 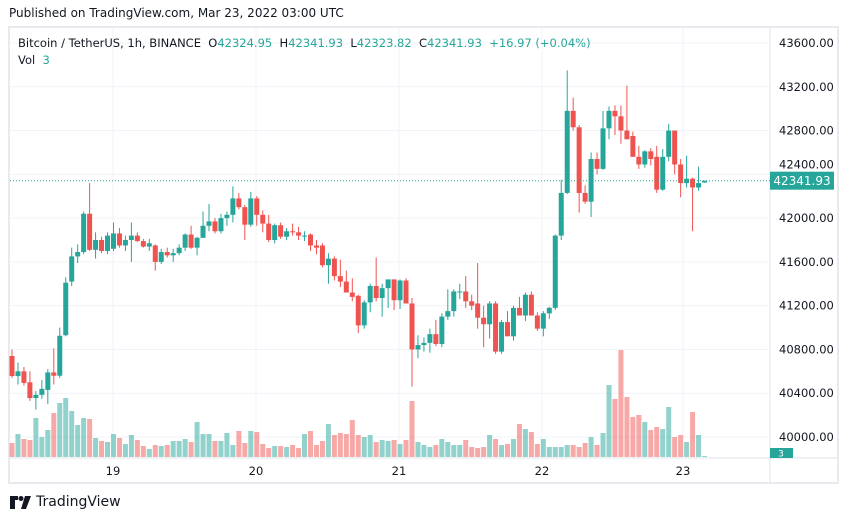 What do you see at coordinates (46, 60) in the screenshot?
I see `volume-value: 3` at bounding box center [46, 60].